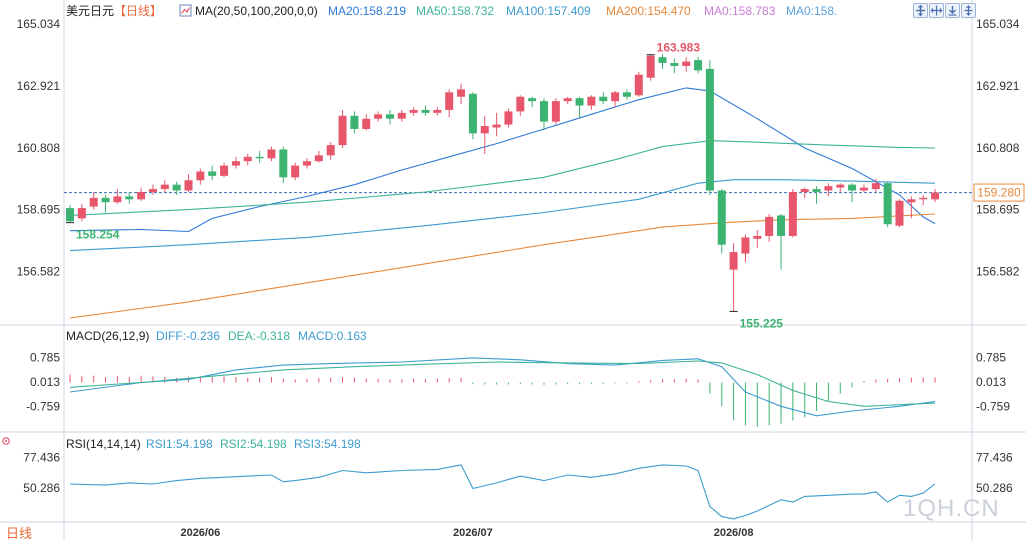 This screenshot has width=1026, height=546. Describe the element at coordinates (679, 48) in the screenshot. I see `high-price-label: 163.983` at that location.